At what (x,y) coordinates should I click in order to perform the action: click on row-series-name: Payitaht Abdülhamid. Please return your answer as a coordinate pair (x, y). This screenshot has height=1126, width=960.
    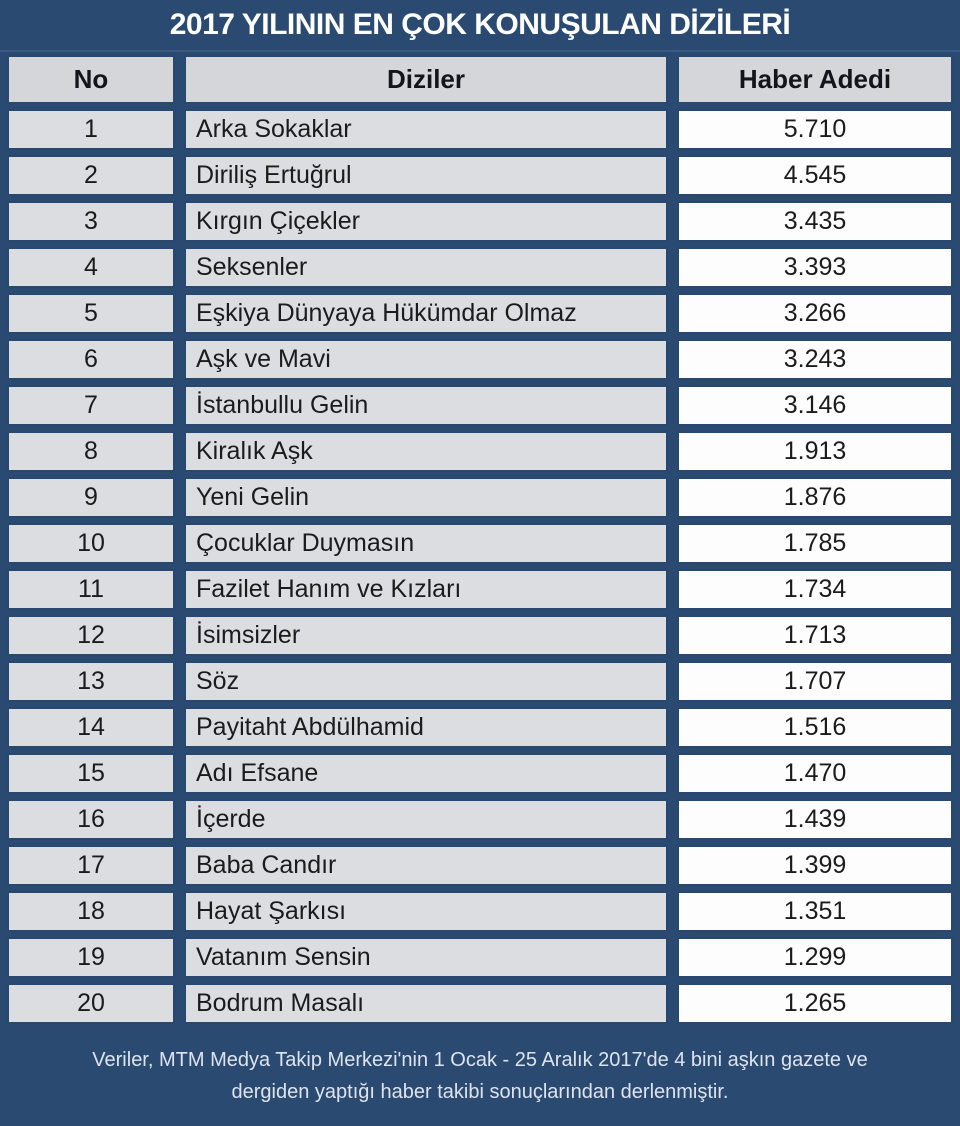
    Looking at the image, I should click on (426, 727).